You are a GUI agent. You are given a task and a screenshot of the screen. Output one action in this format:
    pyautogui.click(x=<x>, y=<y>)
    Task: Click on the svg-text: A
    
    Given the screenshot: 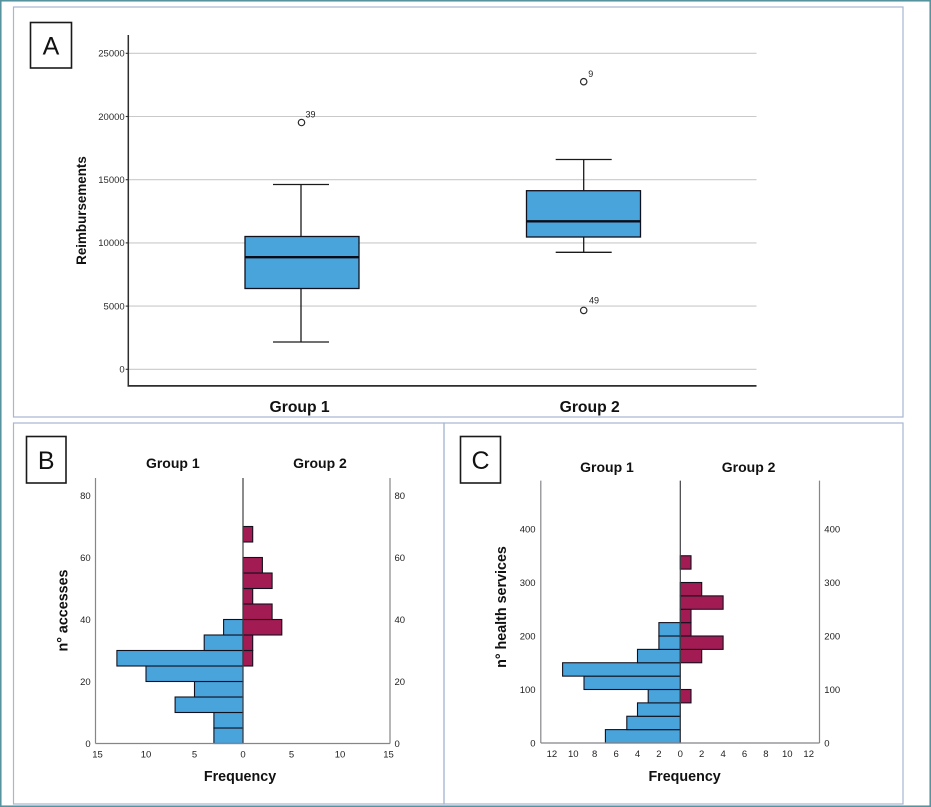 What is the action you would take?
    pyautogui.click(x=51, y=46)
    